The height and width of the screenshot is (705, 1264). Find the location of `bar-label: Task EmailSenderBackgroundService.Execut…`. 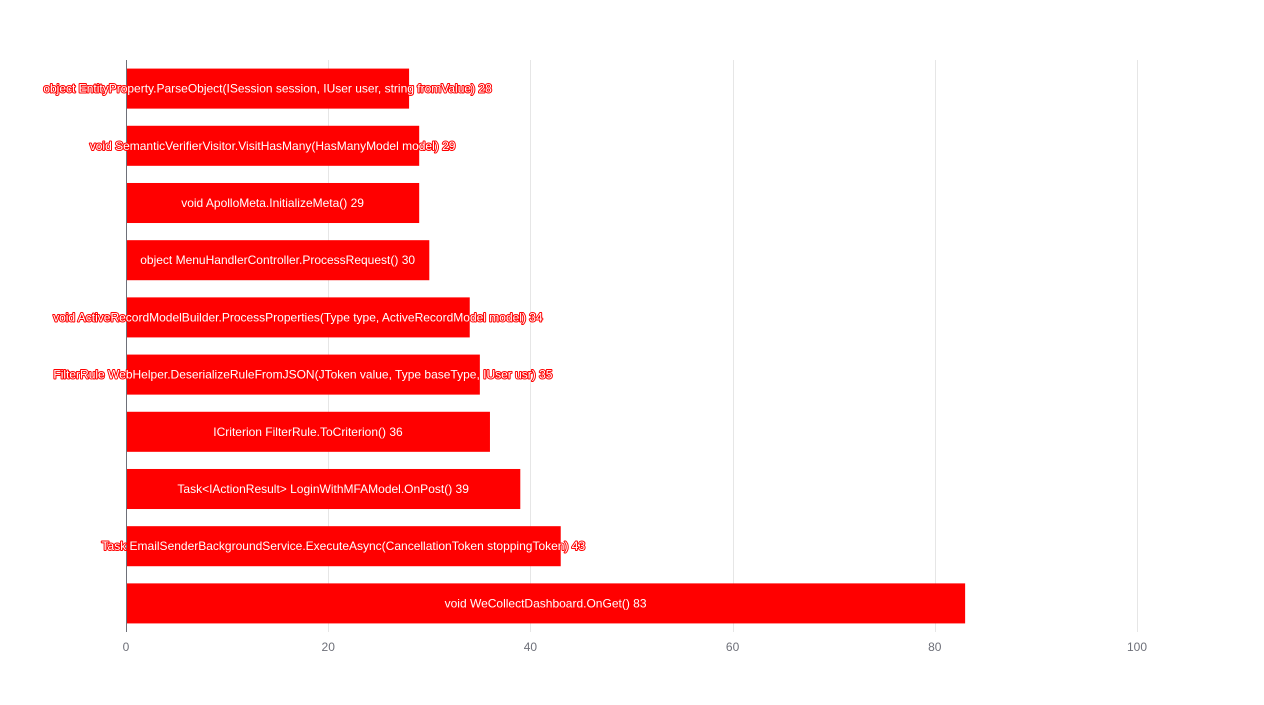

bar-label: Task EmailSenderBackgroundService.Execut… is located at coordinates (344, 546).